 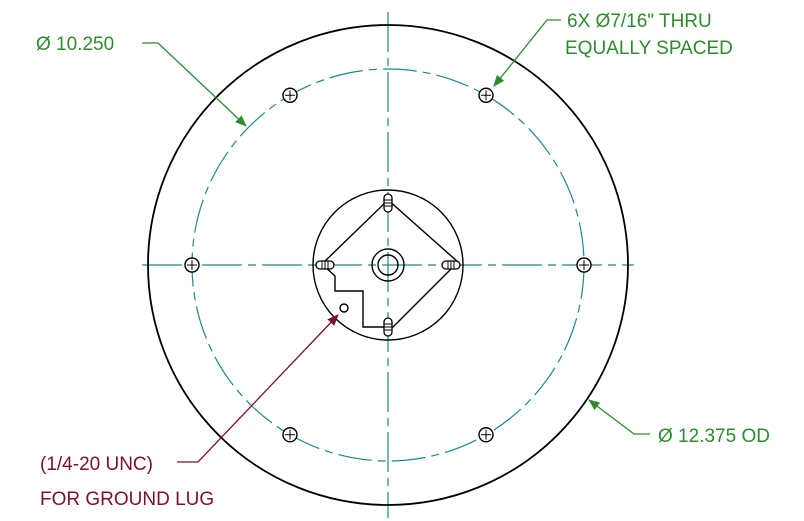 What do you see at coordinates (258, 388) in the screenshot?
I see `ground-lug-leader` at bounding box center [258, 388].